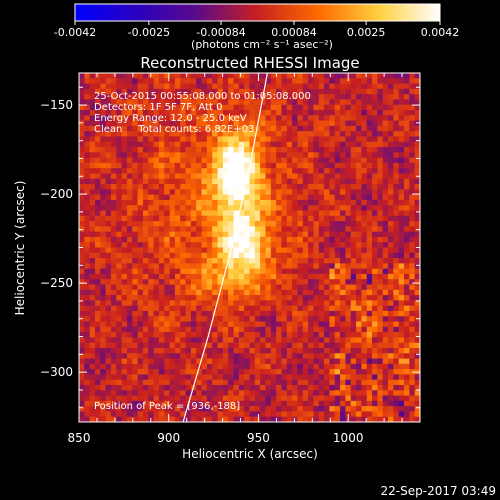  I want to click on y-tick-label: −250, so click(56, 283).